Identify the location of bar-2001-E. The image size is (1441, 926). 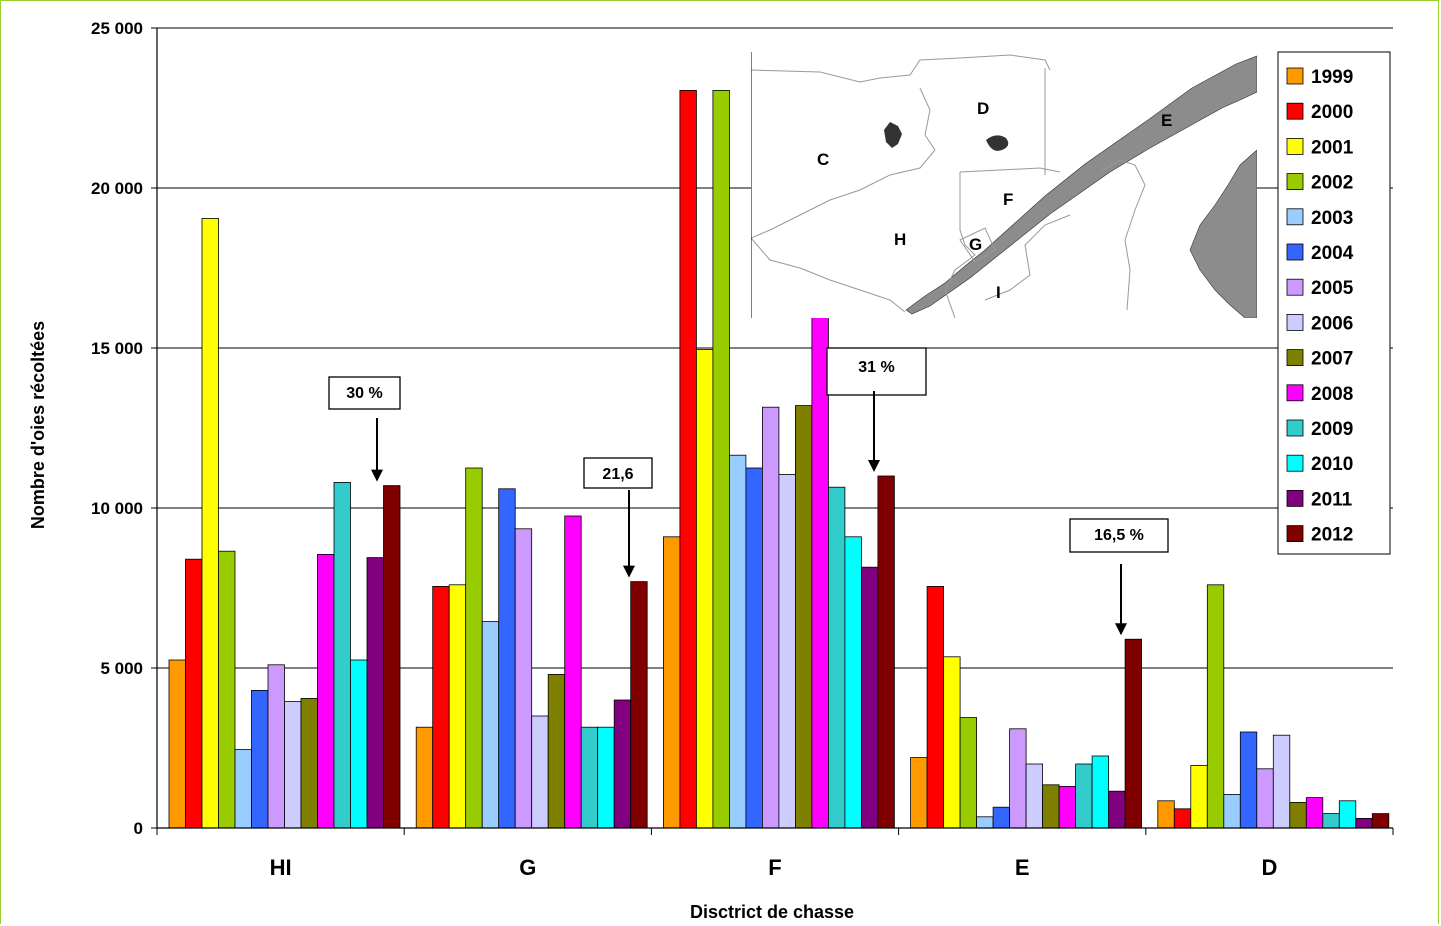
(952, 742).